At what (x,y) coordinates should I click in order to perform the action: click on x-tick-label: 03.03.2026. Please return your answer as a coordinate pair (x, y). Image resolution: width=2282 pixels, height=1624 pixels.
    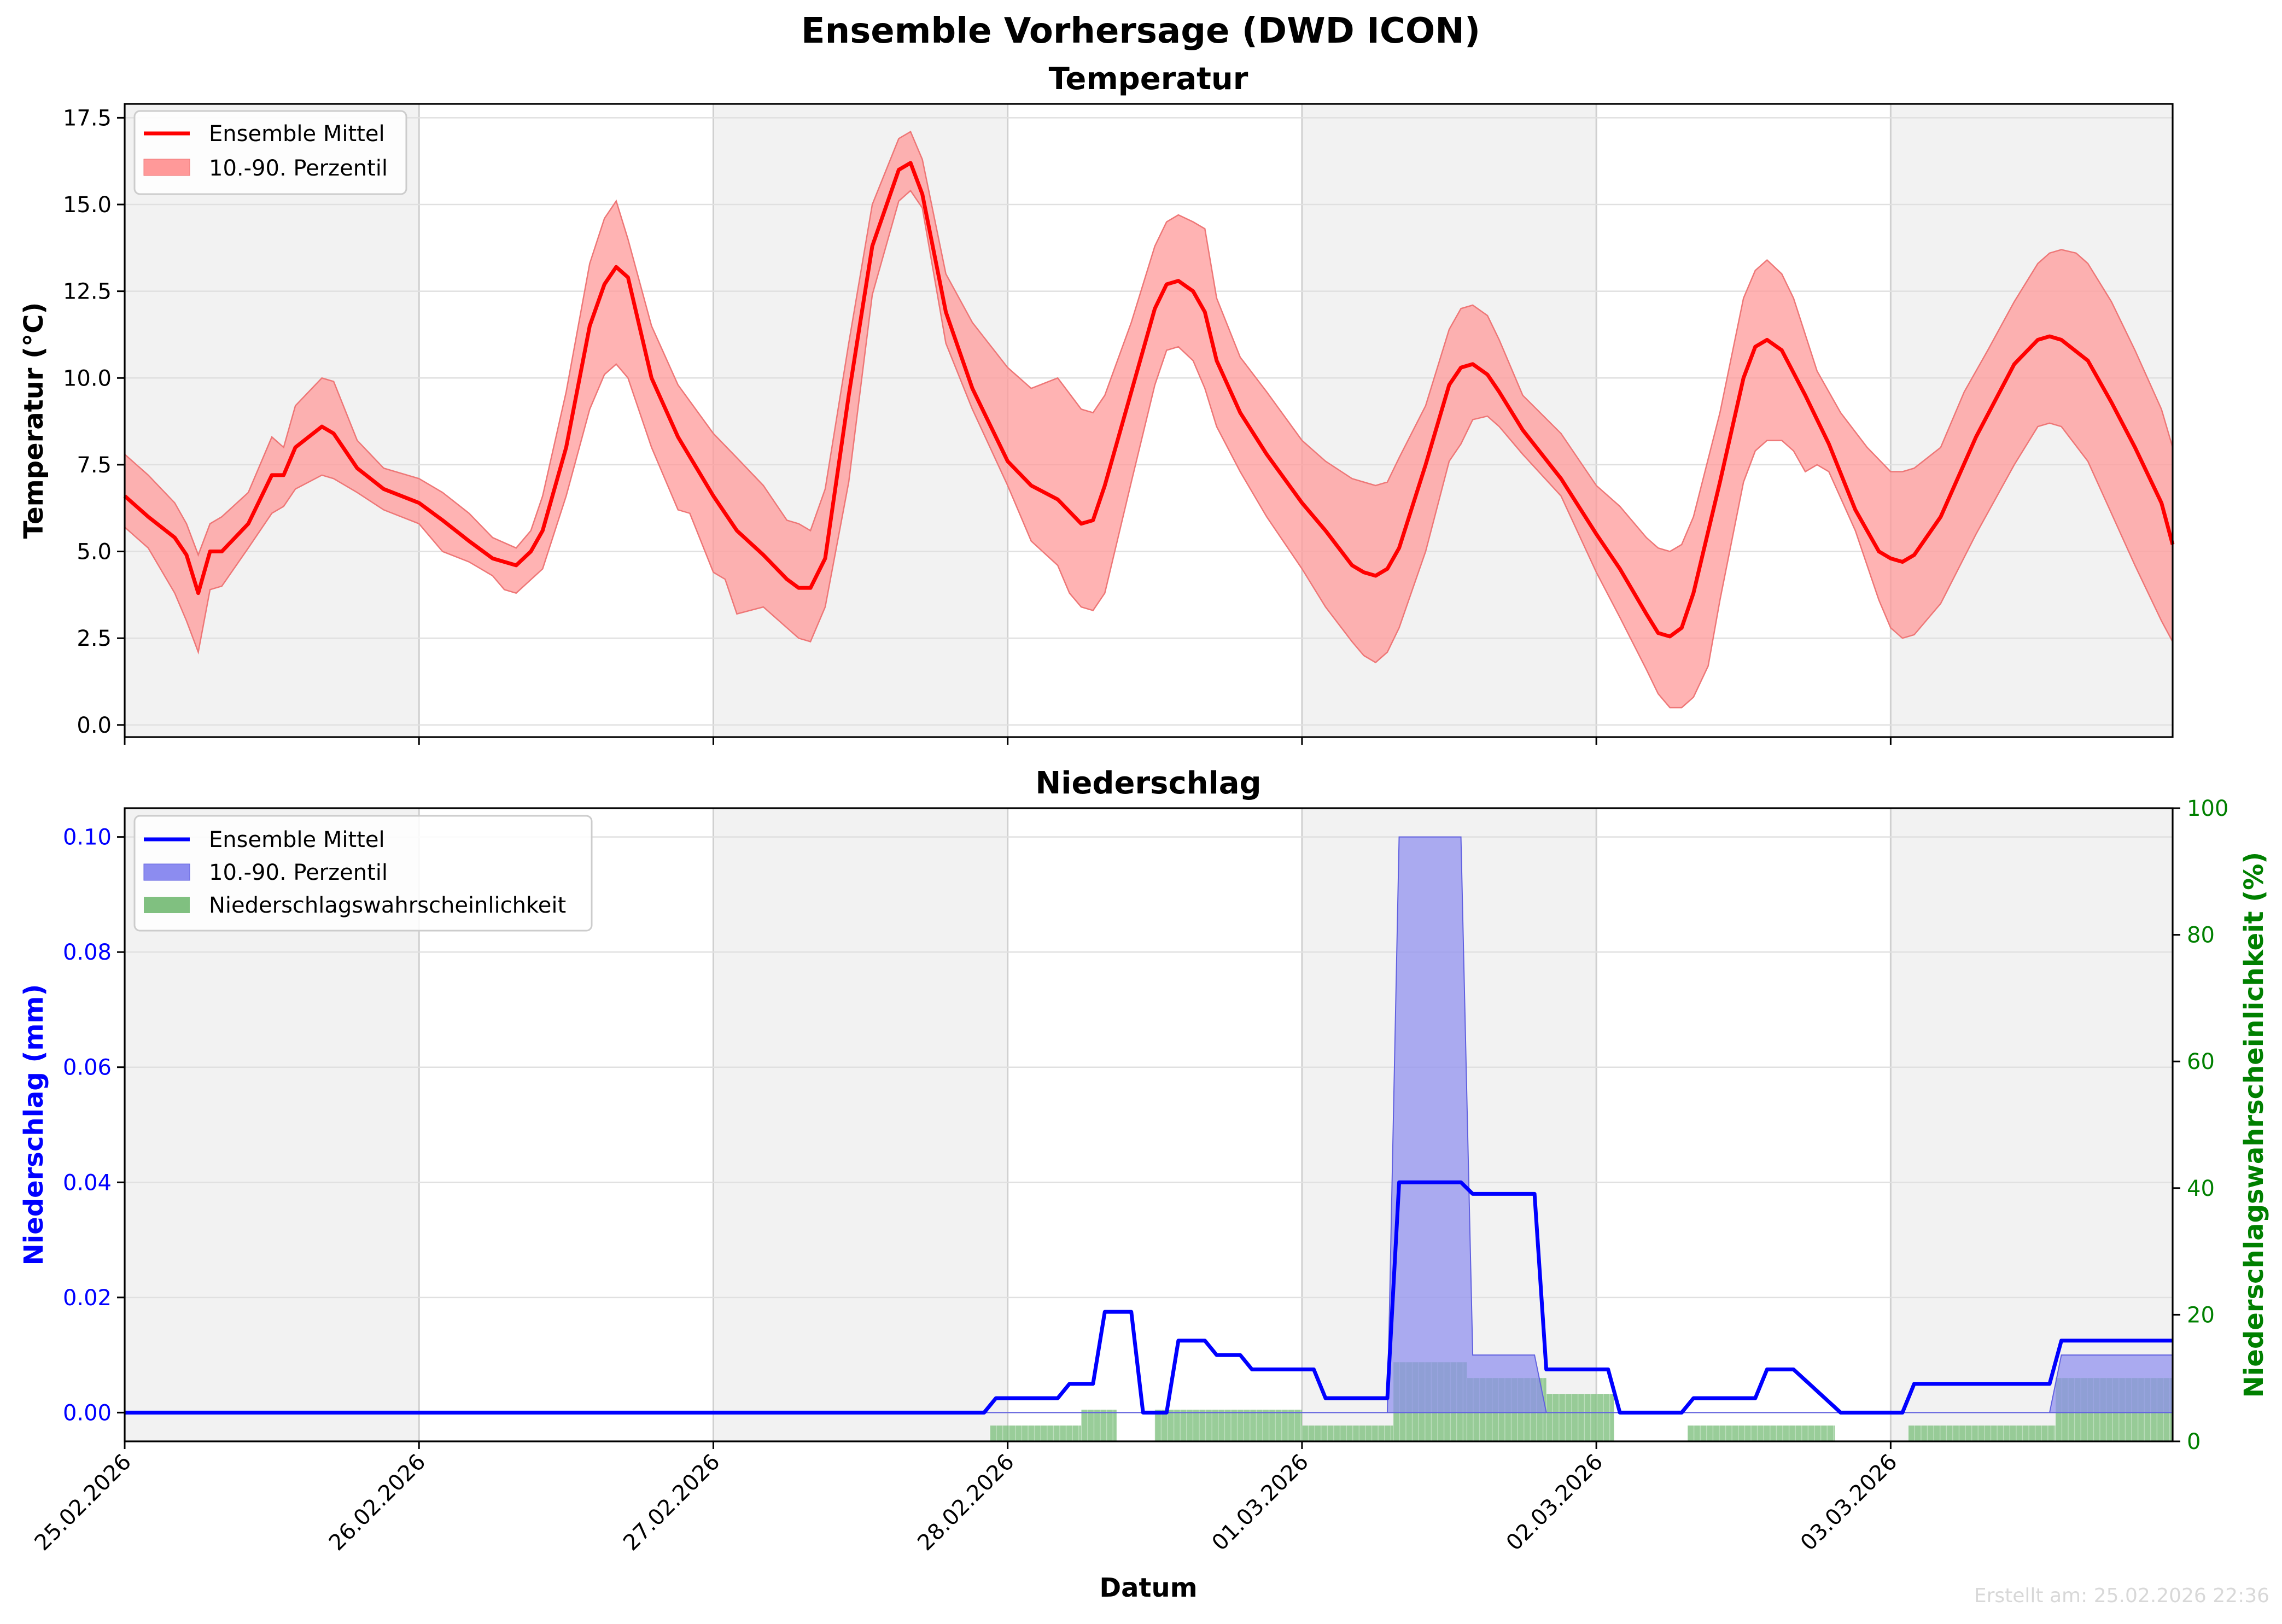
    Looking at the image, I should click on (1849, 1503).